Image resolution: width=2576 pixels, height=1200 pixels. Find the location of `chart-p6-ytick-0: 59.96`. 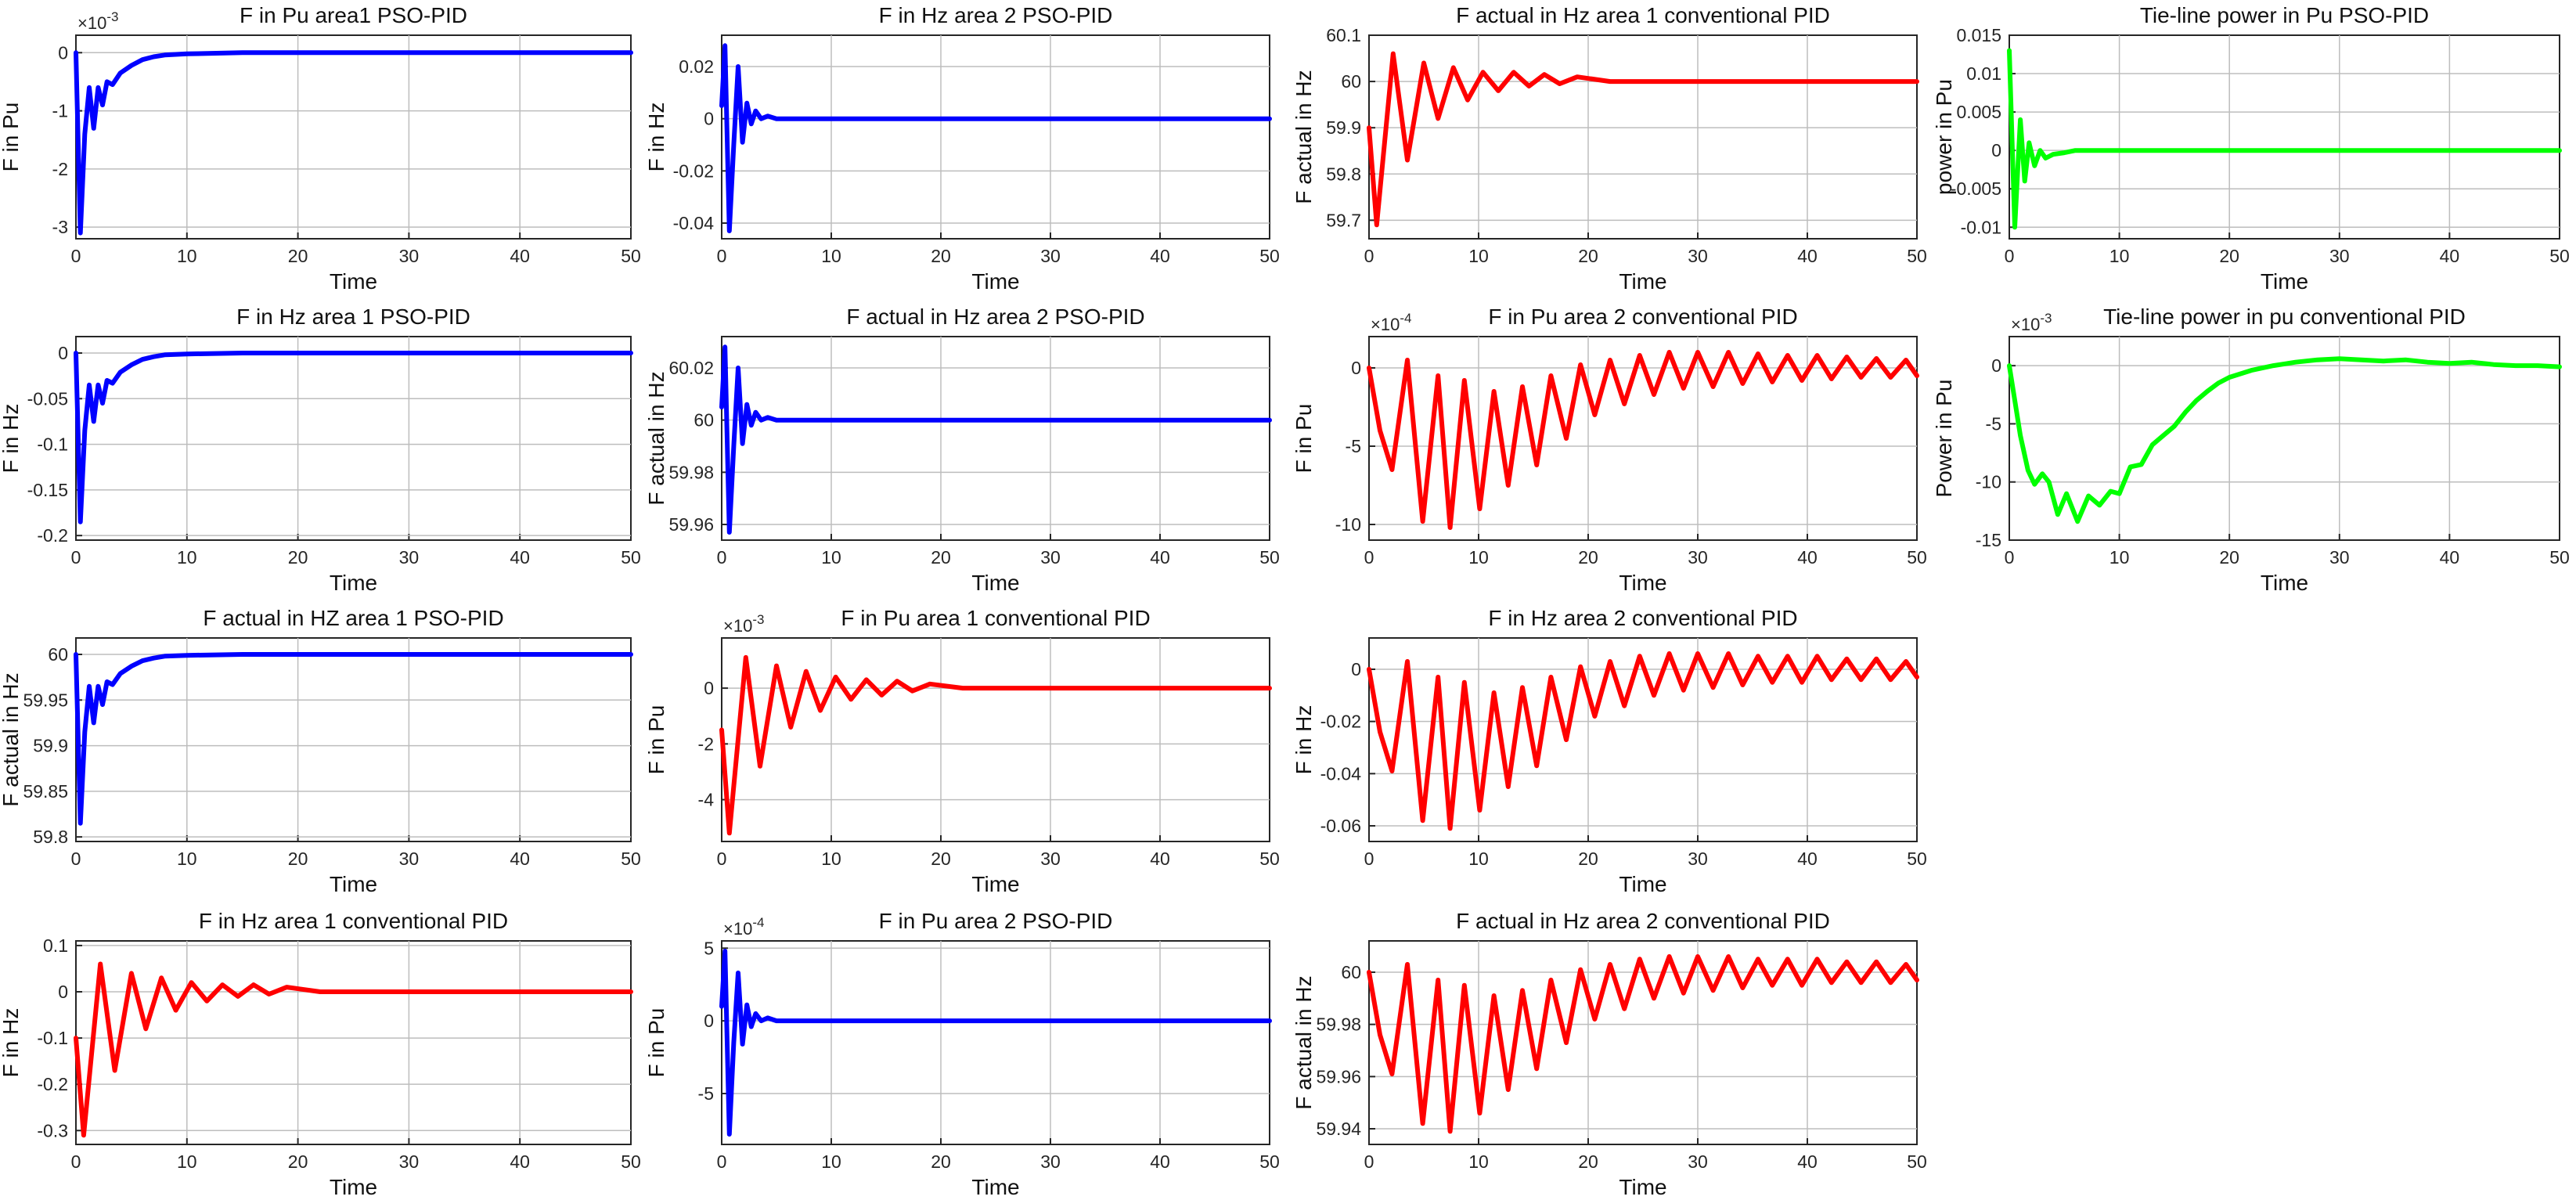

chart-p6-ytick-0: 59.96 is located at coordinates (691, 524).